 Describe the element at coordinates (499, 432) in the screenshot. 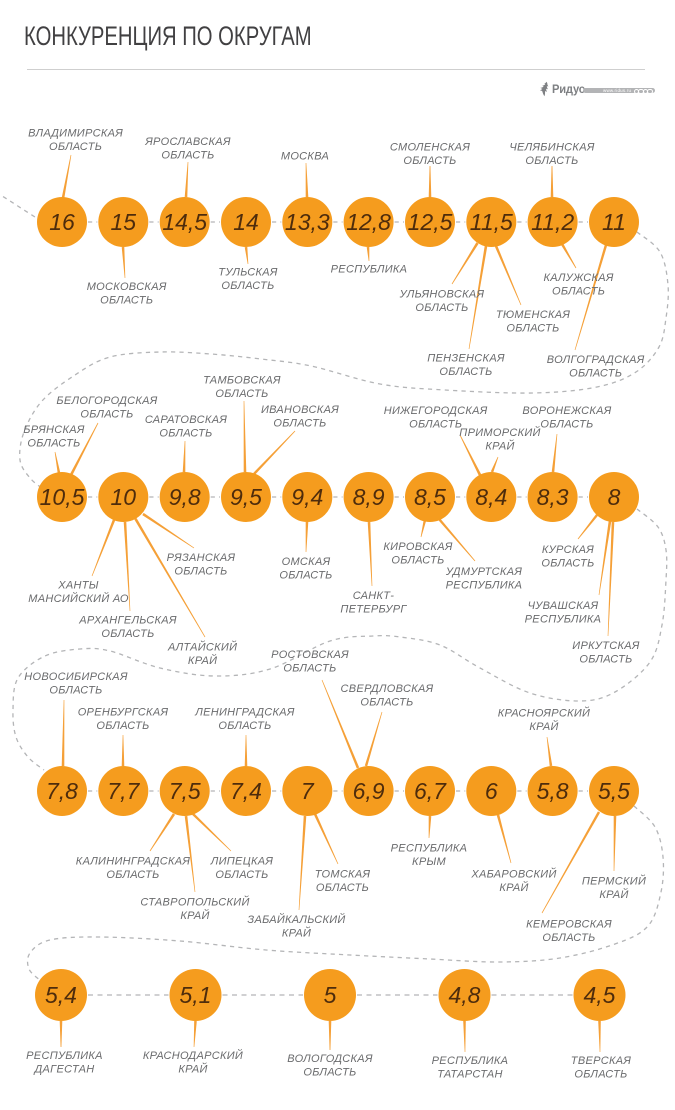

I see `svg-text: ПРИМОРСКИЙ` at that location.